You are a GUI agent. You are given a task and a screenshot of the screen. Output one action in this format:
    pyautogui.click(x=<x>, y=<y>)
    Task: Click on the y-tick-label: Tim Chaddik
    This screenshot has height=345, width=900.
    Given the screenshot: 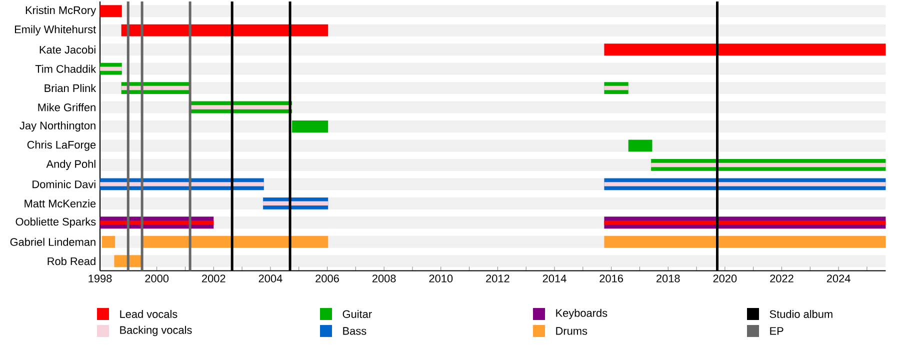 What is the action you would take?
    pyautogui.click(x=65, y=68)
    